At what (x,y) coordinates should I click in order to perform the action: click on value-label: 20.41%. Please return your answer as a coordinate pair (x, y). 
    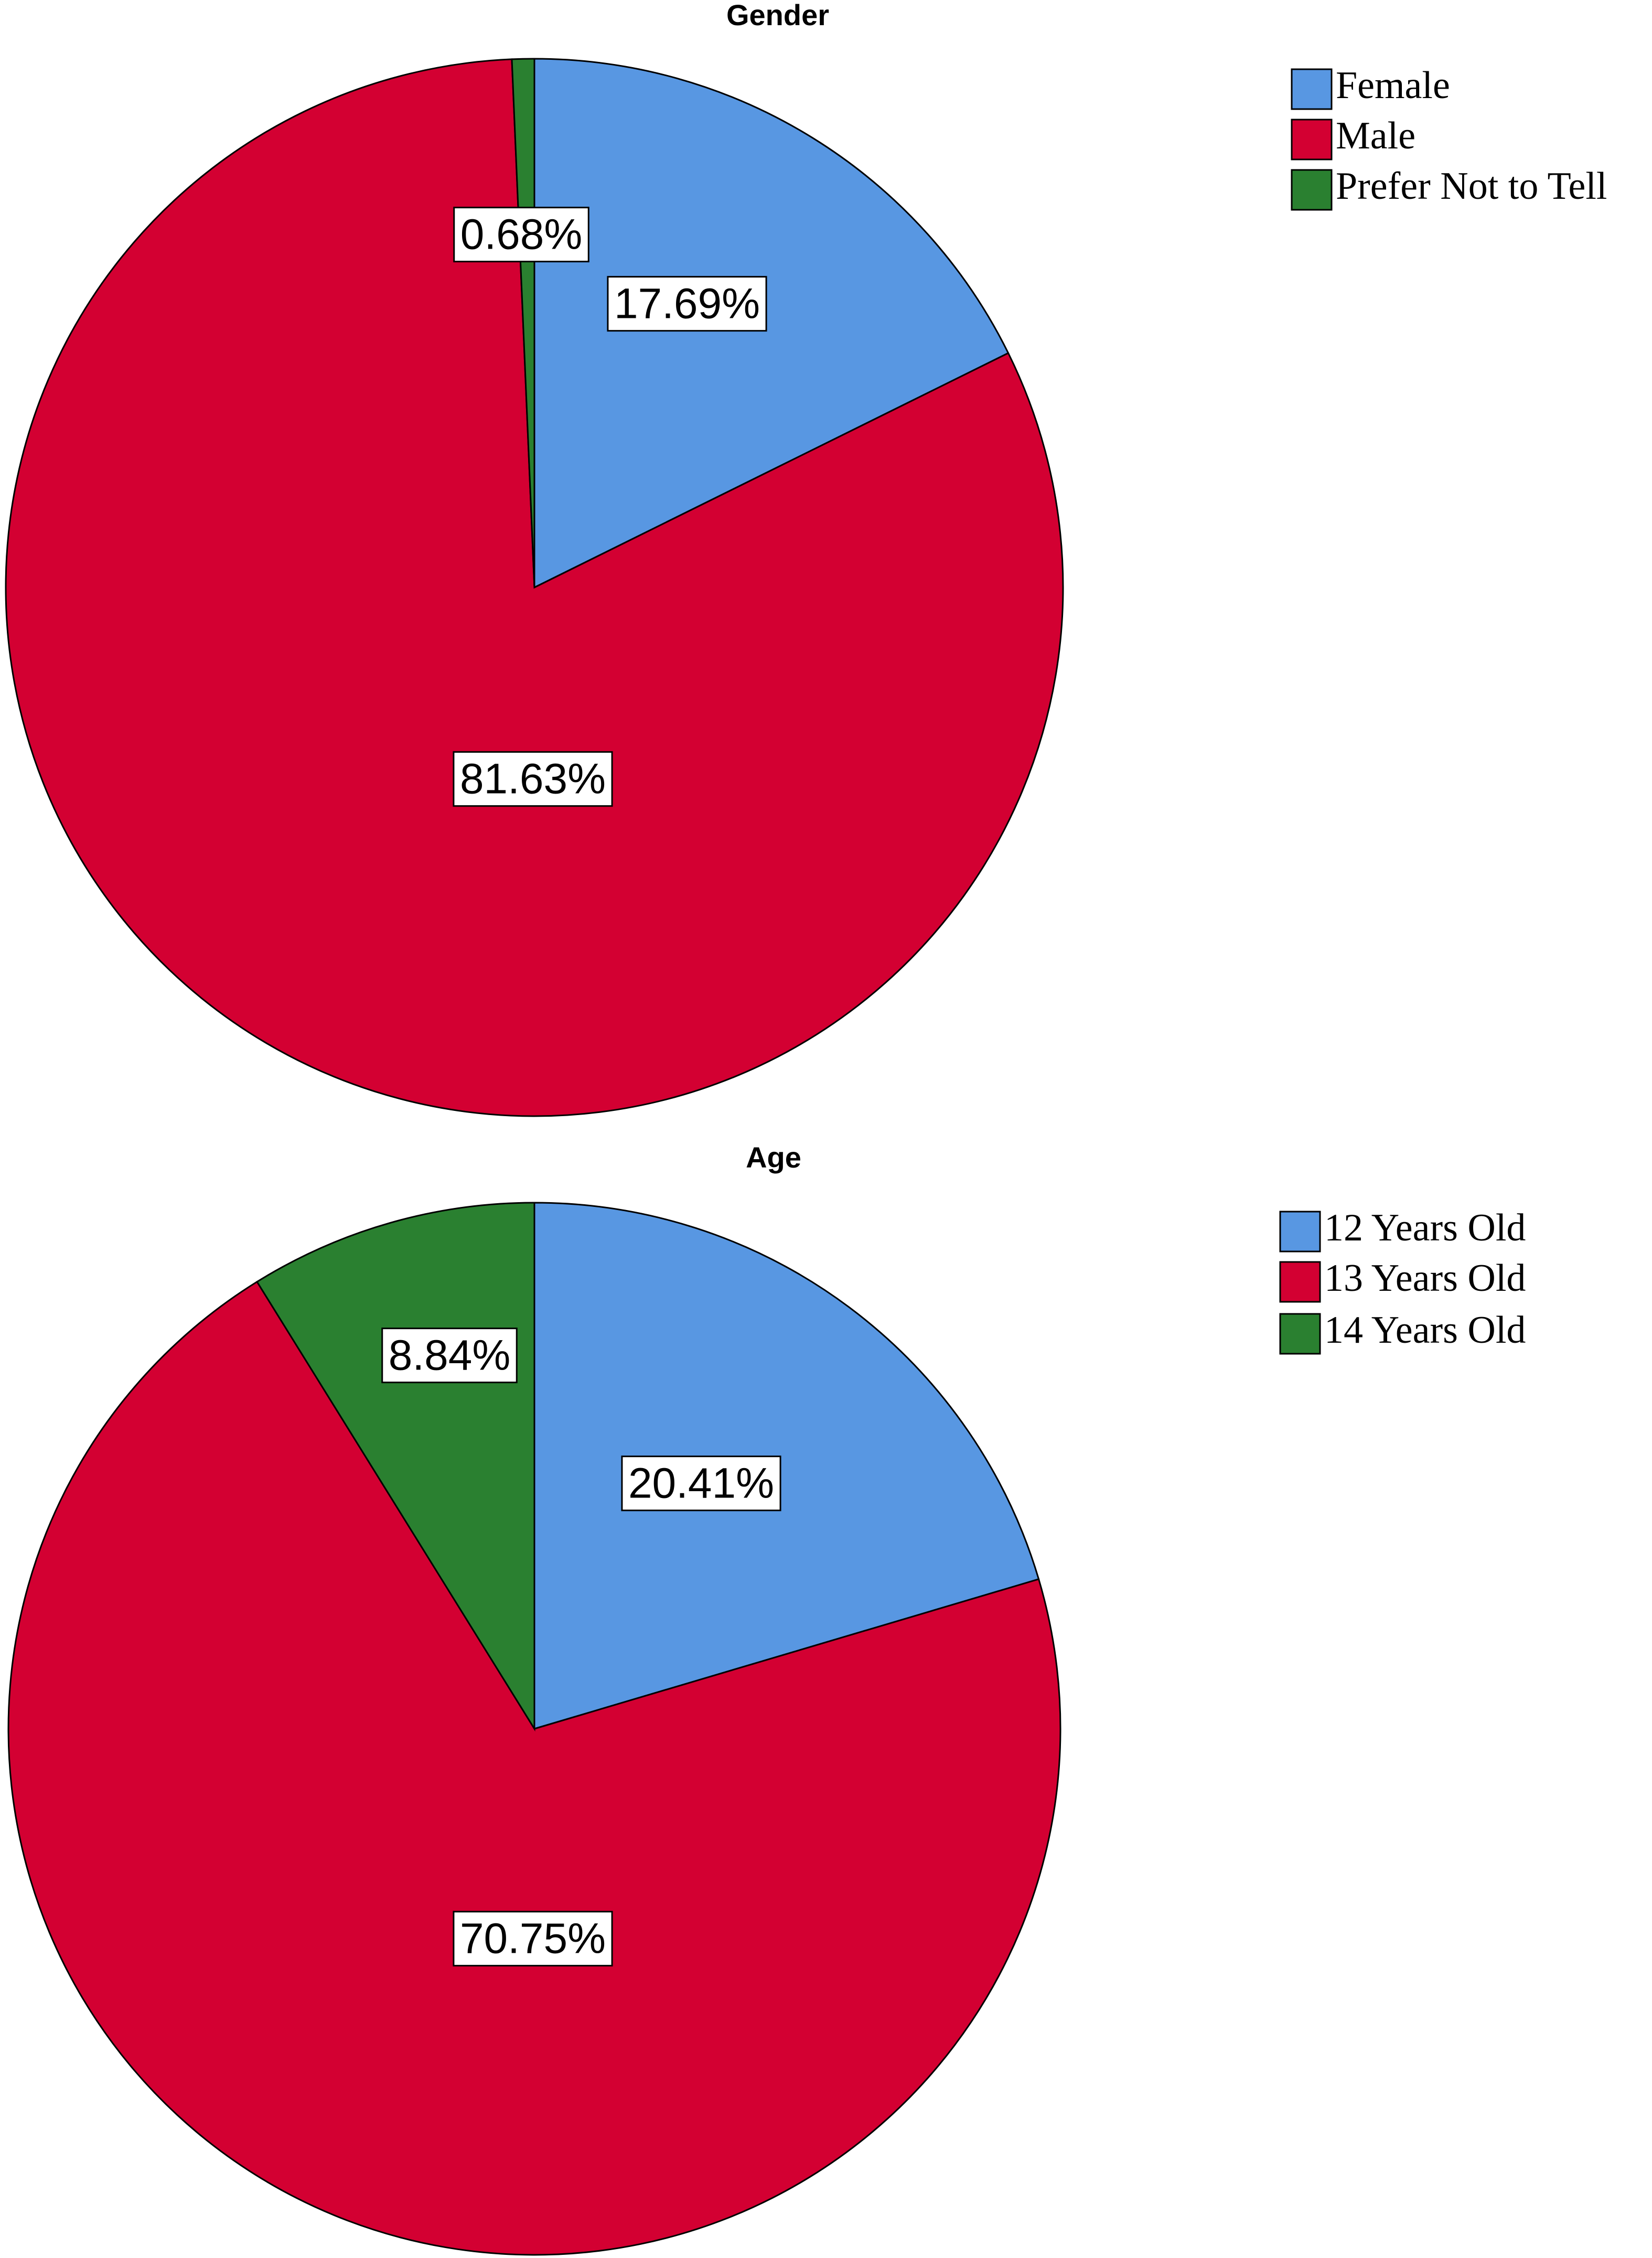
    Looking at the image, I should click on (701, 1483).